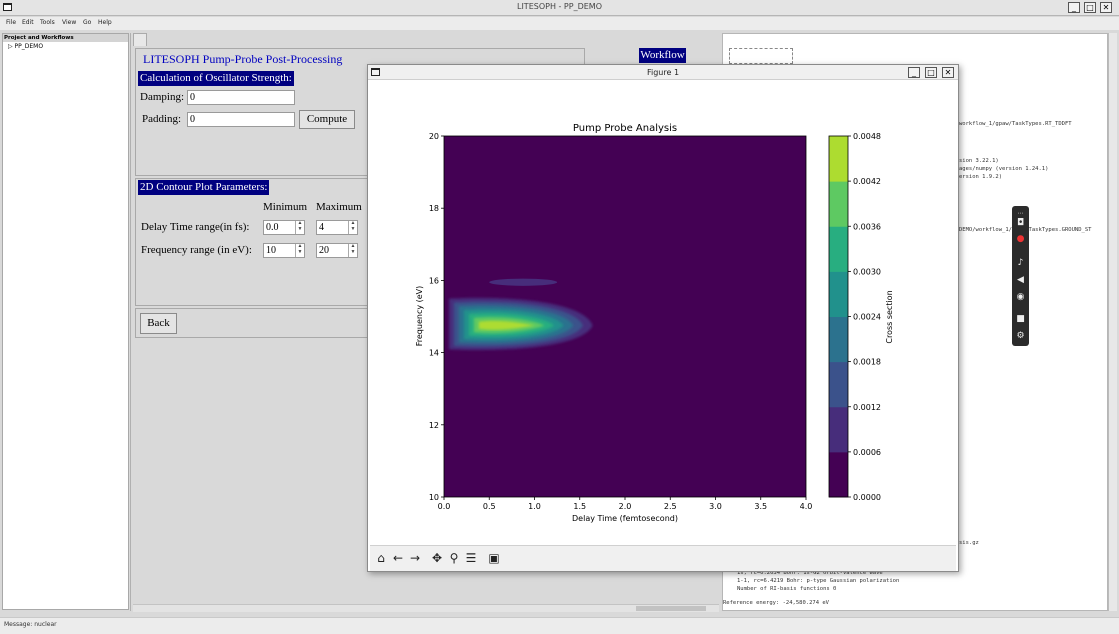  Describe the element at coordinates (867, 181) in the screenshot. I see `colorbar-tick-label: 0.0042` at that location.